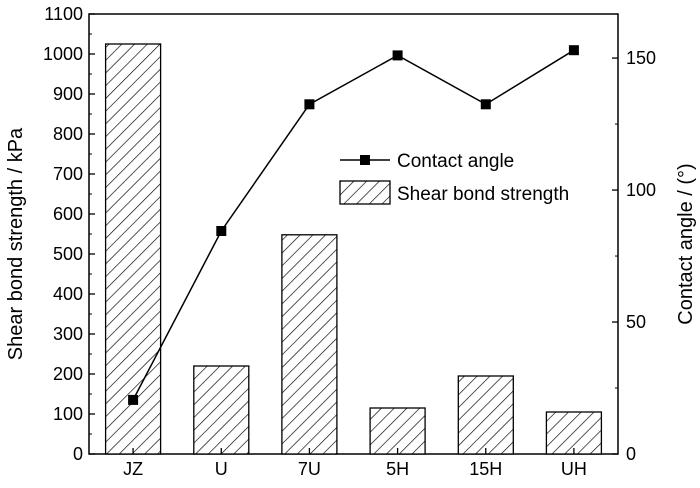 This screenshot has width=700, height=488. Describe the element at coordinates (221, 231) in the screenshot. I see `contact-angle-point-u` at that location.